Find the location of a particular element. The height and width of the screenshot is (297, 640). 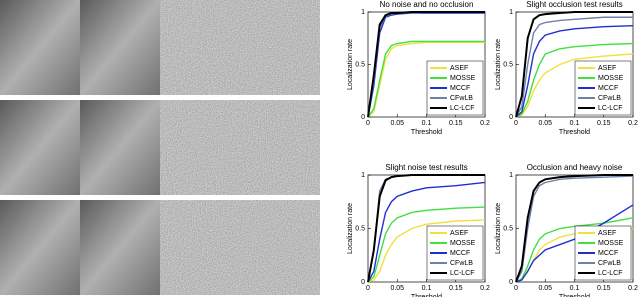

chart-title: Occlusion and heavy noise is located at coordinates (575, 167).